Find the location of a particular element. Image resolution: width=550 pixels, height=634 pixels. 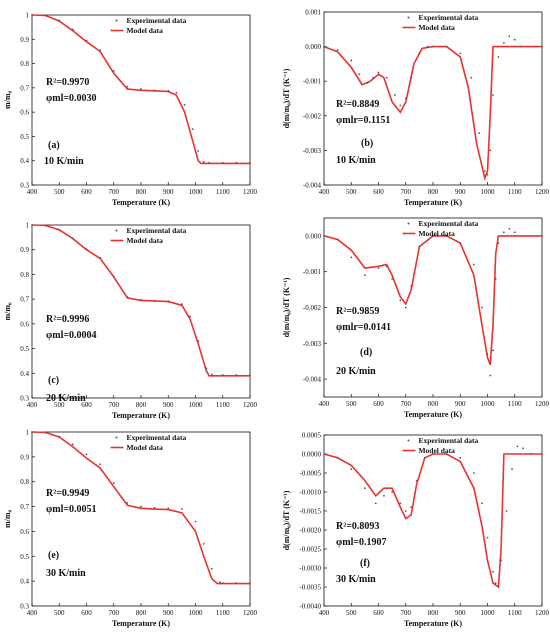

y-tick-label: 0.5 is located at coordinates (24, 557).